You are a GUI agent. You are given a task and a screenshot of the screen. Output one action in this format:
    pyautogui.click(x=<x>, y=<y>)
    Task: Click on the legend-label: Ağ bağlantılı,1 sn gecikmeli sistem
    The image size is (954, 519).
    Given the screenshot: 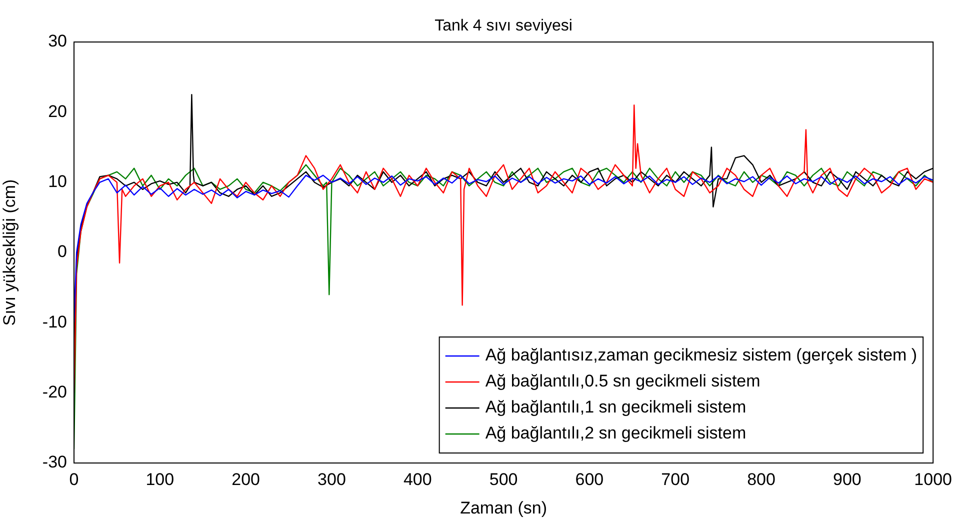 What is the action you would take?
    pyautogui.click(x=615, y=407)
    